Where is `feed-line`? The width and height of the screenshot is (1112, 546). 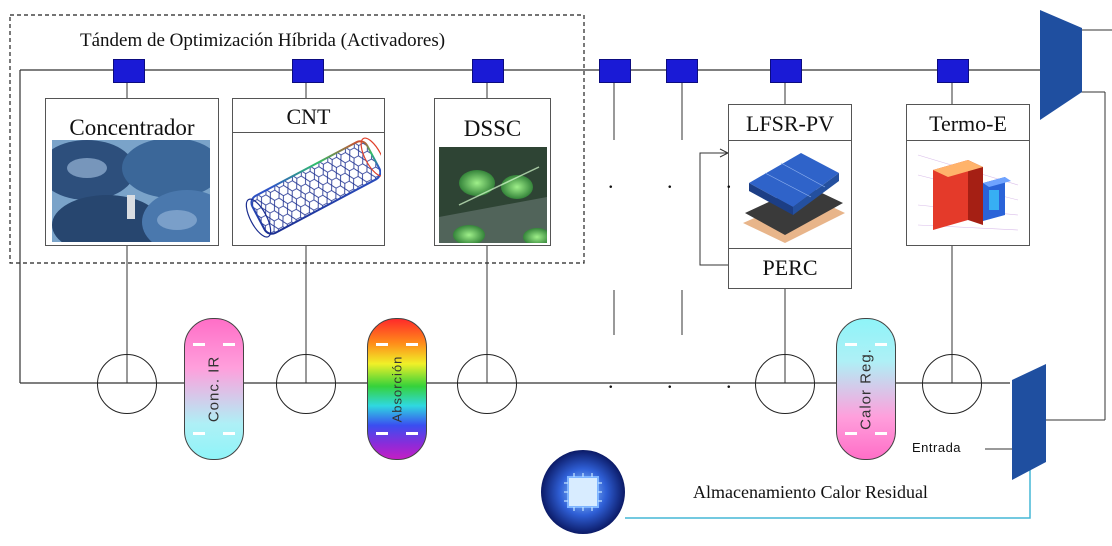 feed-line is located at coordinates (828, 494).